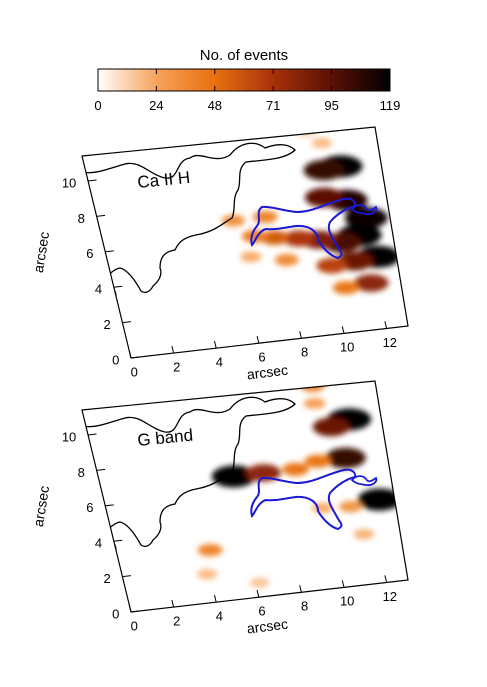  I want to click on colorbar-ticks: 0 24 48 71 95 119, so click(247, 91).